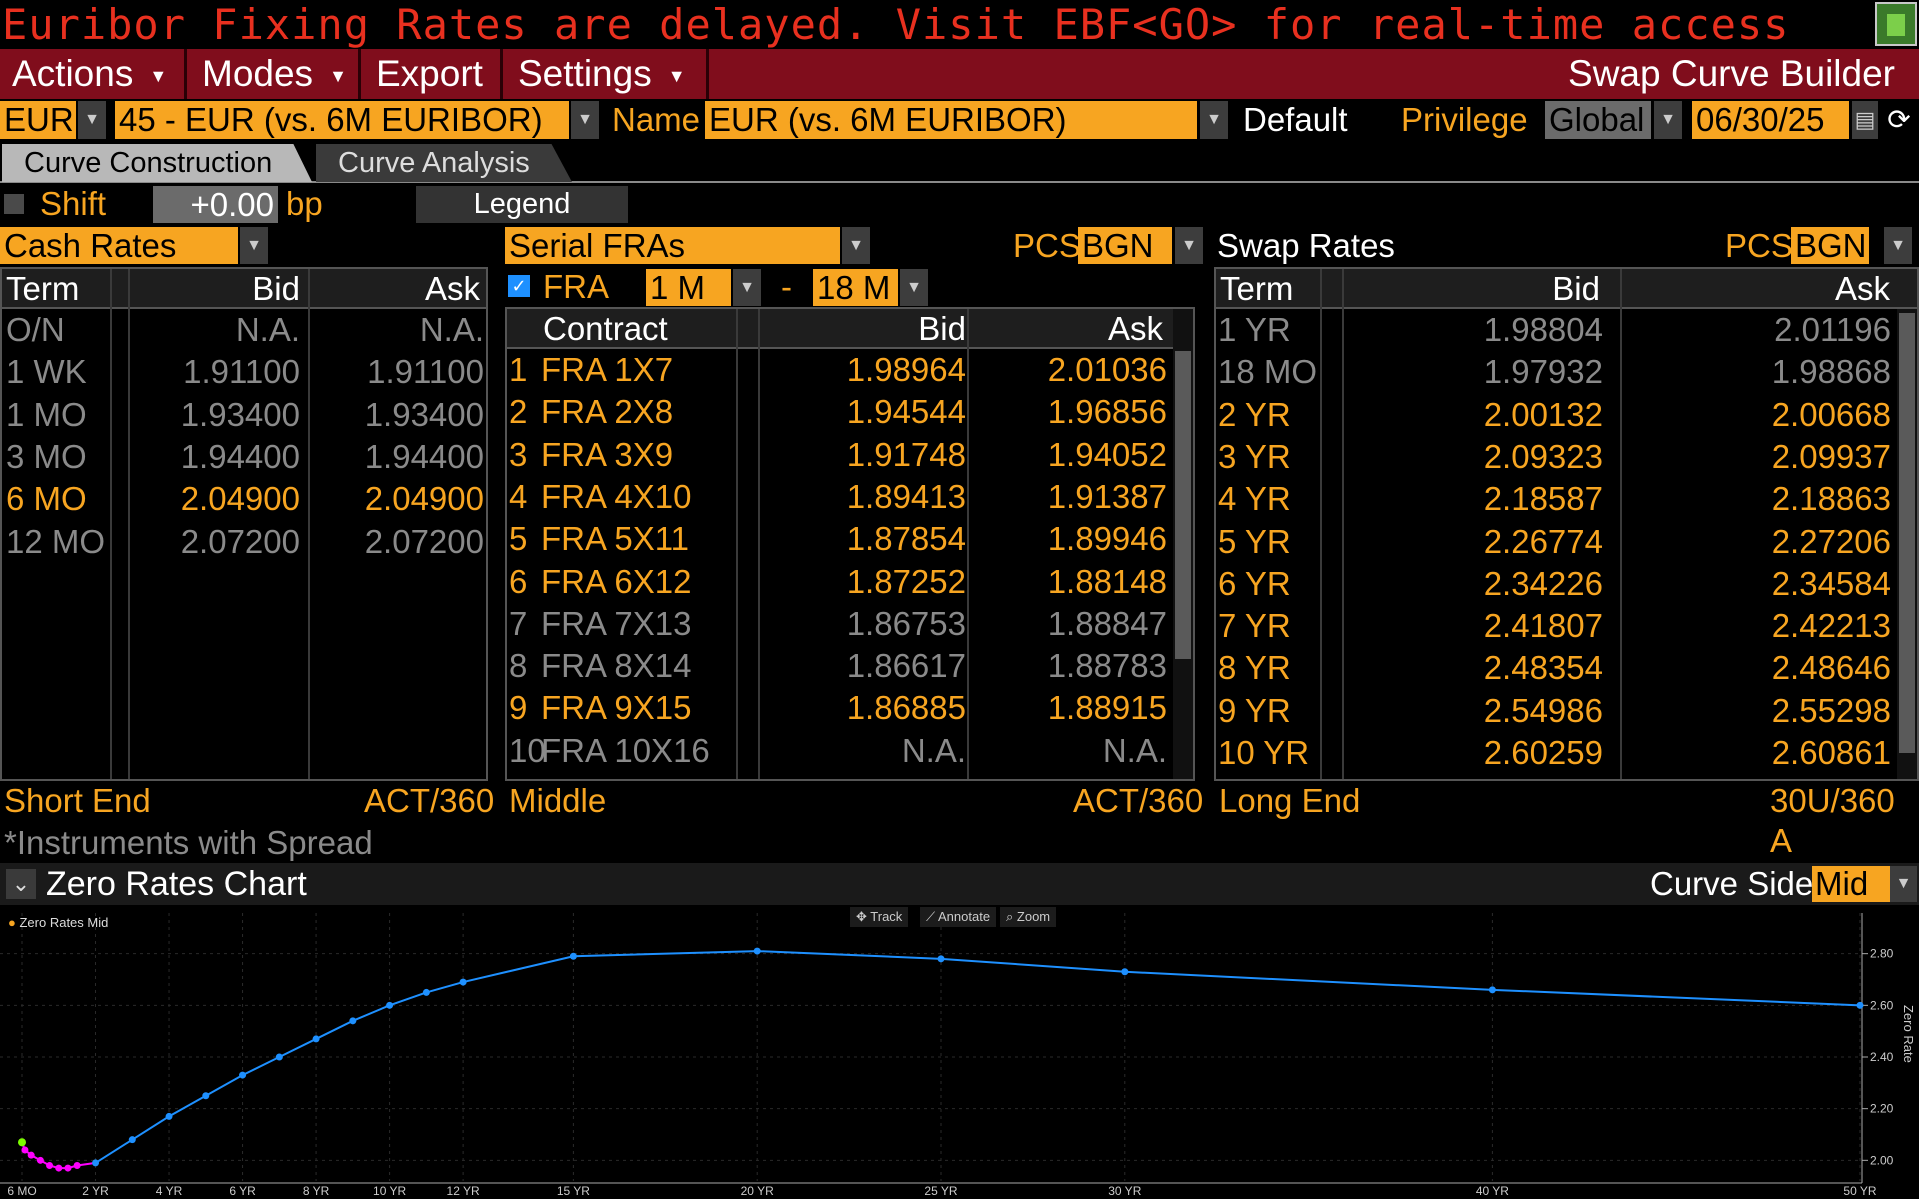 The image size is (1919, 1199). Describe the element at coordinates (244, 372) in the screenshot. I see `table-row: 1 WK 1.91100 1.91100` at that location.